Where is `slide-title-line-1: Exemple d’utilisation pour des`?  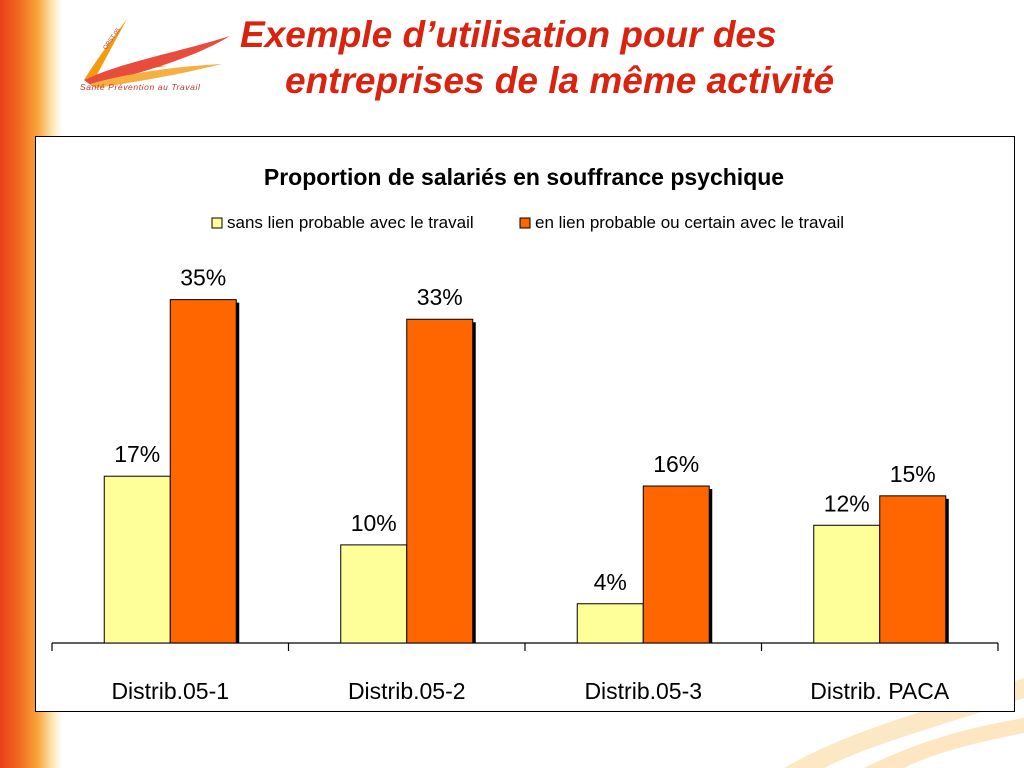
slide-title-line-1: Exemple d’utilisation pour des is located at coordinates (508, 34).